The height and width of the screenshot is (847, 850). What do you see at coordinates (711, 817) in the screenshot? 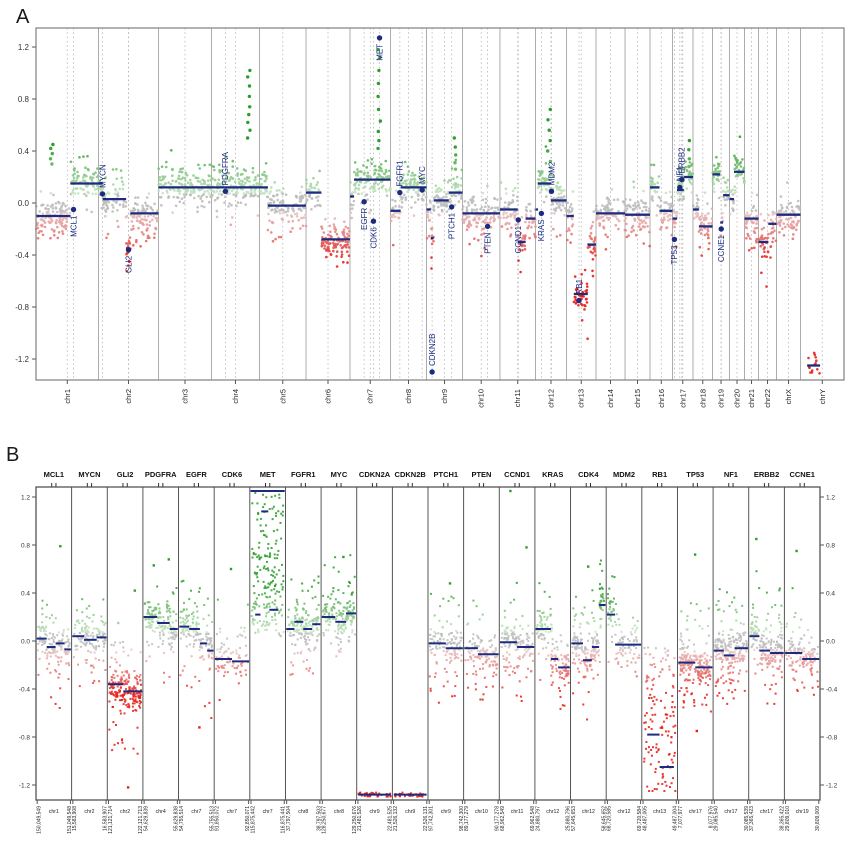
I see `coord-end-TP53: 8,077,976` at bounding box center [711, 817].